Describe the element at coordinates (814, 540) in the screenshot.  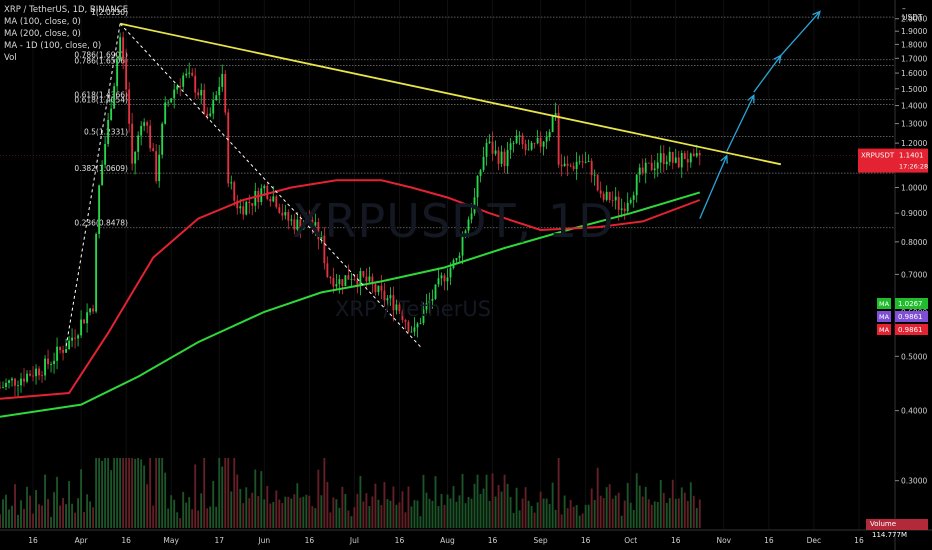
I see `x-tick-label: Dec` at that location.